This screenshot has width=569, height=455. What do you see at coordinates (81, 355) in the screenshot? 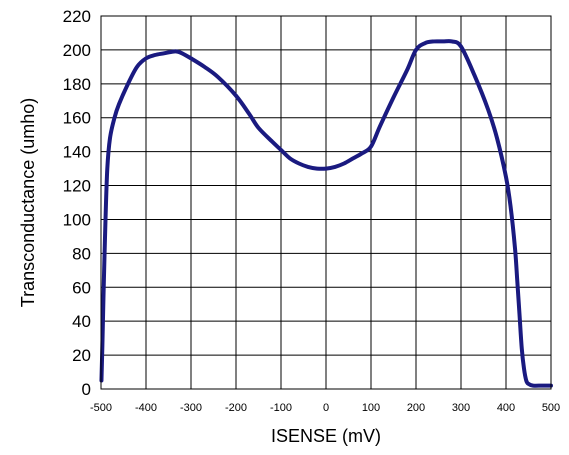
I see `y-tick-label: 20` at bounding box center [81, 355].